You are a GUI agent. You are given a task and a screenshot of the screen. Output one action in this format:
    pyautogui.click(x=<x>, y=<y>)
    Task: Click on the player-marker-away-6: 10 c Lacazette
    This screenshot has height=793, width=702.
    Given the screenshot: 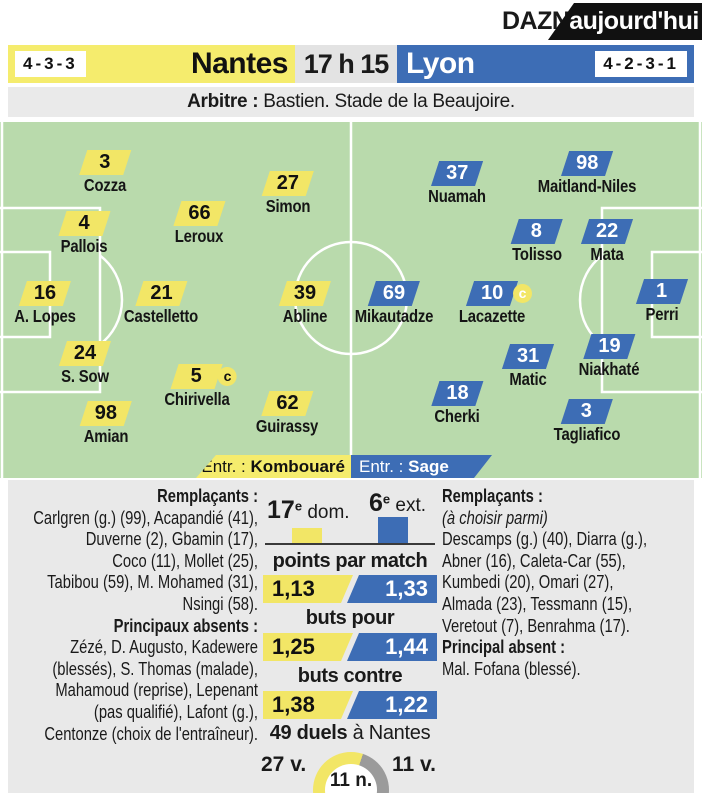 What is the action you would take?
    pyautogui.click(x=492, y=304)
    